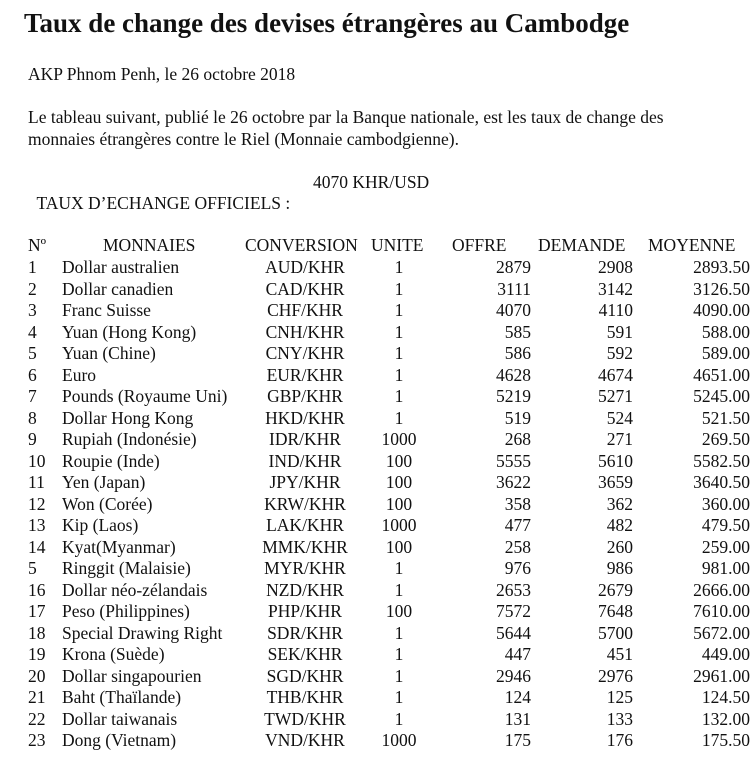 The width and height of the screenshot is (750, 764). I want to click on table-row: 8 Dollar Hong Kong HKD/KHR 1 519 524 521.50, so click(375, 419).